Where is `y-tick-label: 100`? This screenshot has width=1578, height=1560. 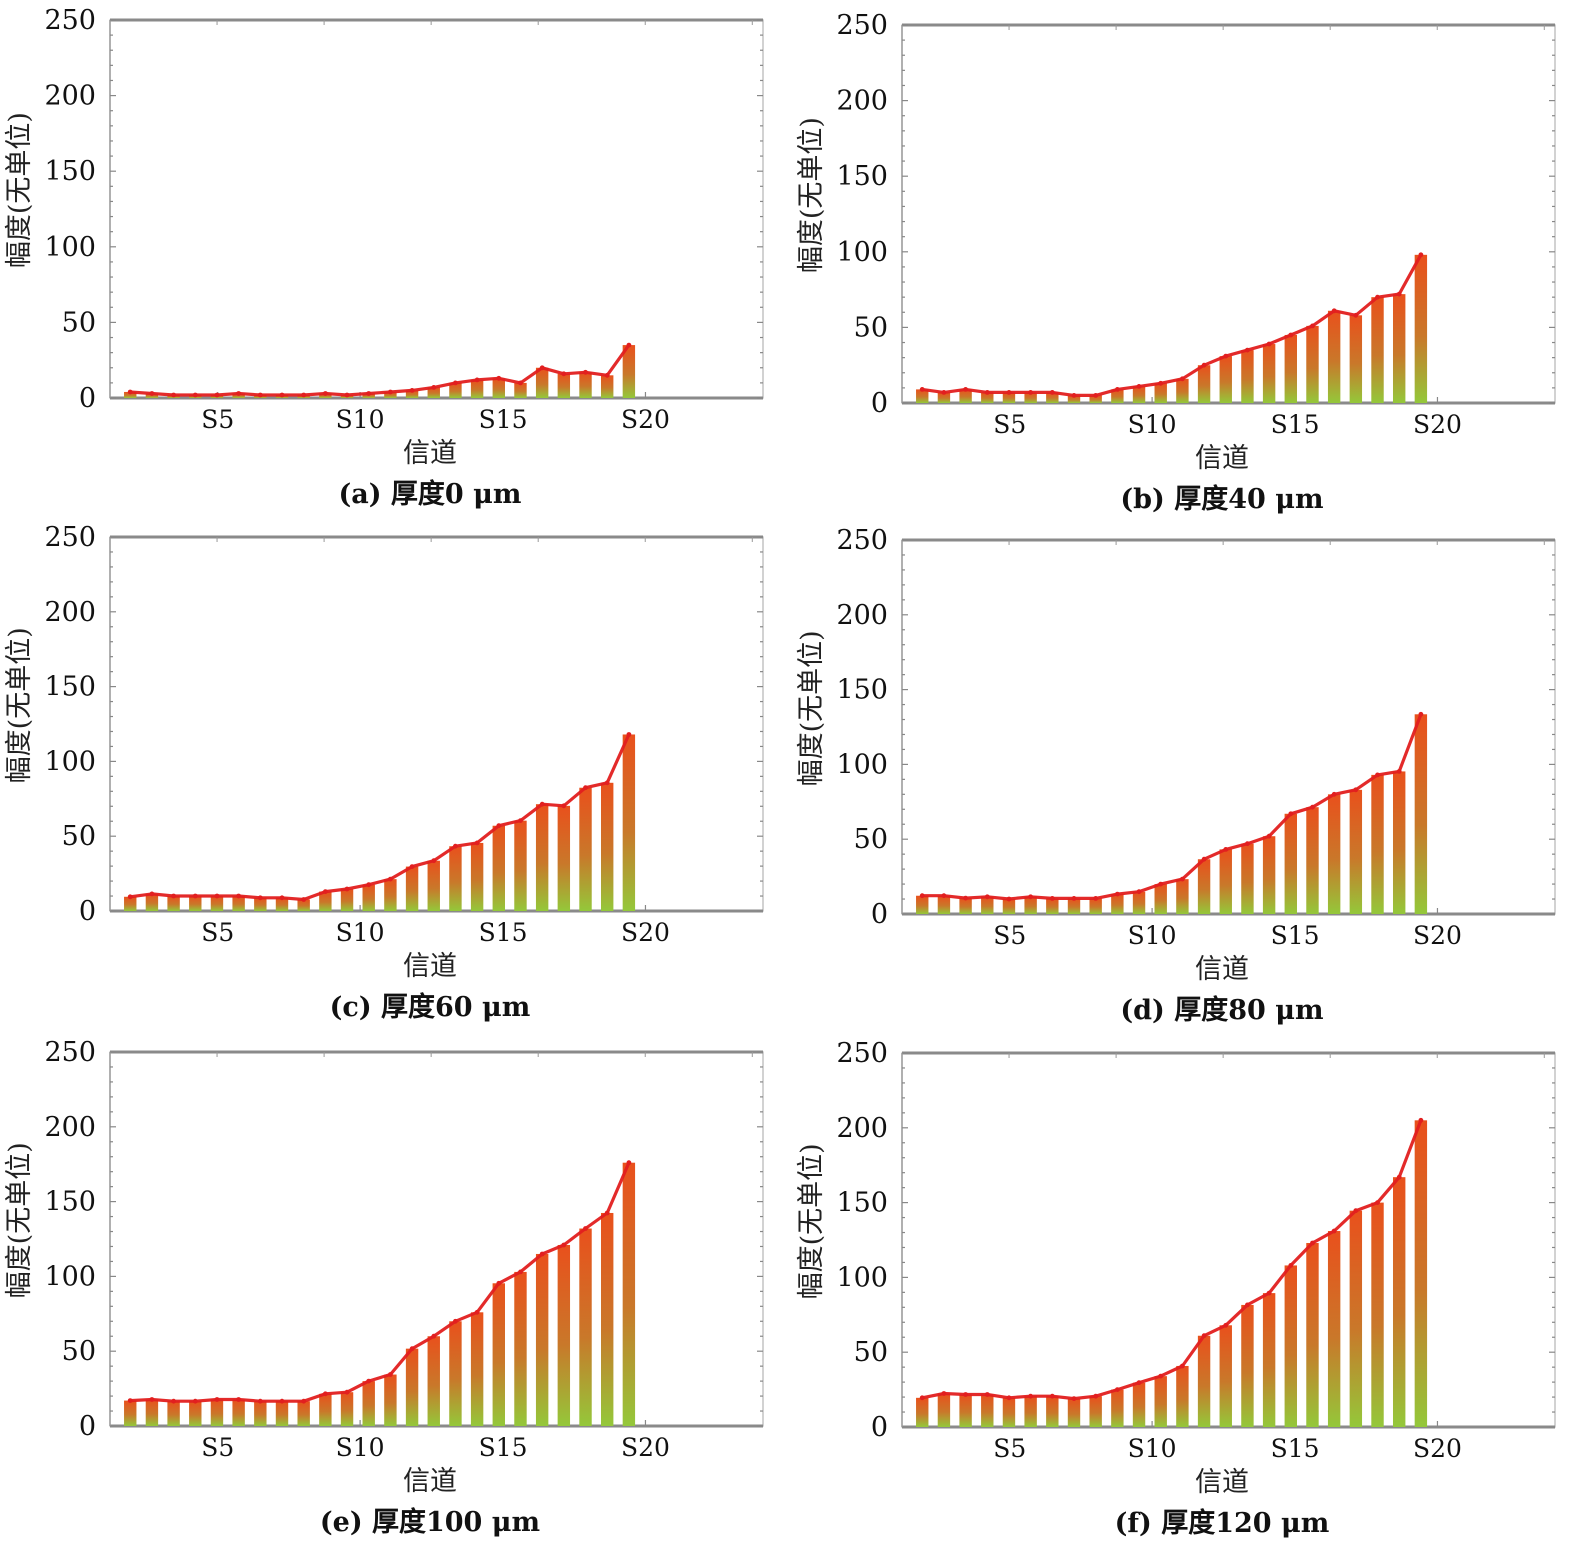 y-tick-label: 100 is located at coordinates (70, 1276).